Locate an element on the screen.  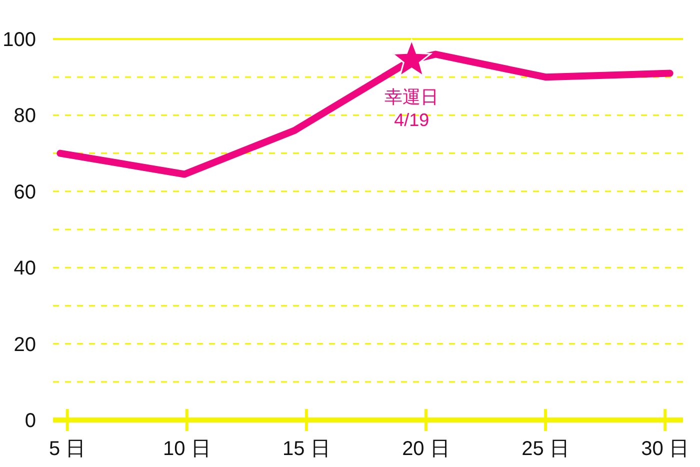
x-tick-label: 10 日 is located at coordinates (186, 449).